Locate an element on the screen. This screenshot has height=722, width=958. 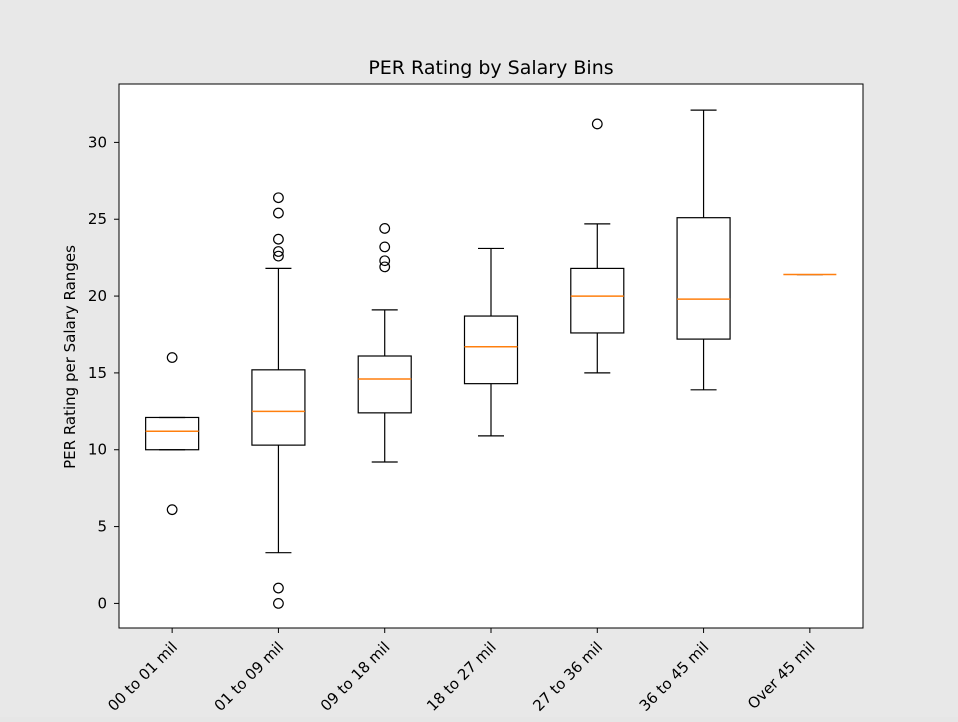
y-tick-label: 25 is located at coordinates (97, 219).